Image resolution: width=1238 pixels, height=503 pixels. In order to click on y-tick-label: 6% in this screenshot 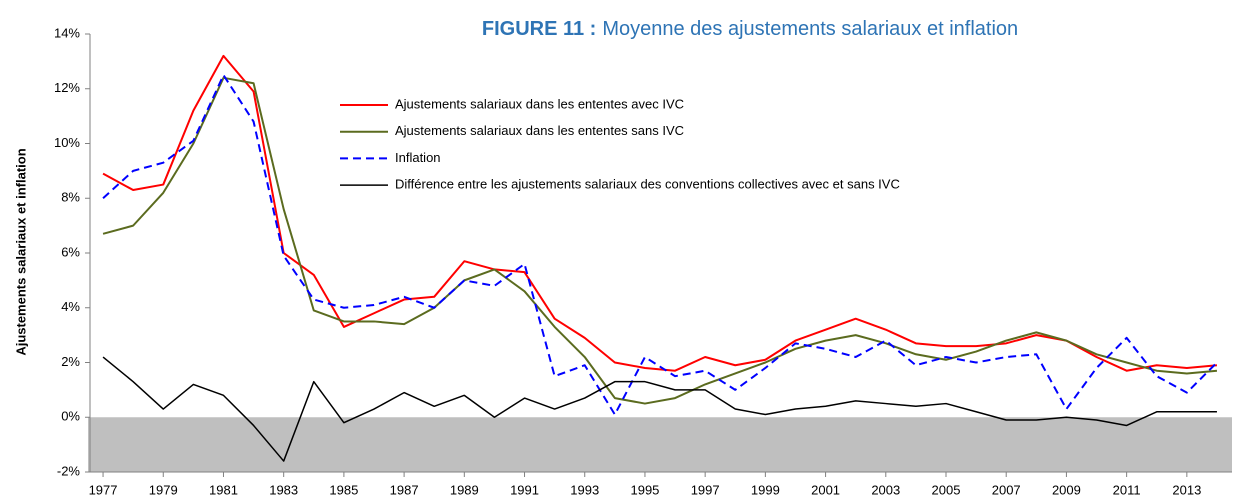, I will do `click(70, 251)`.